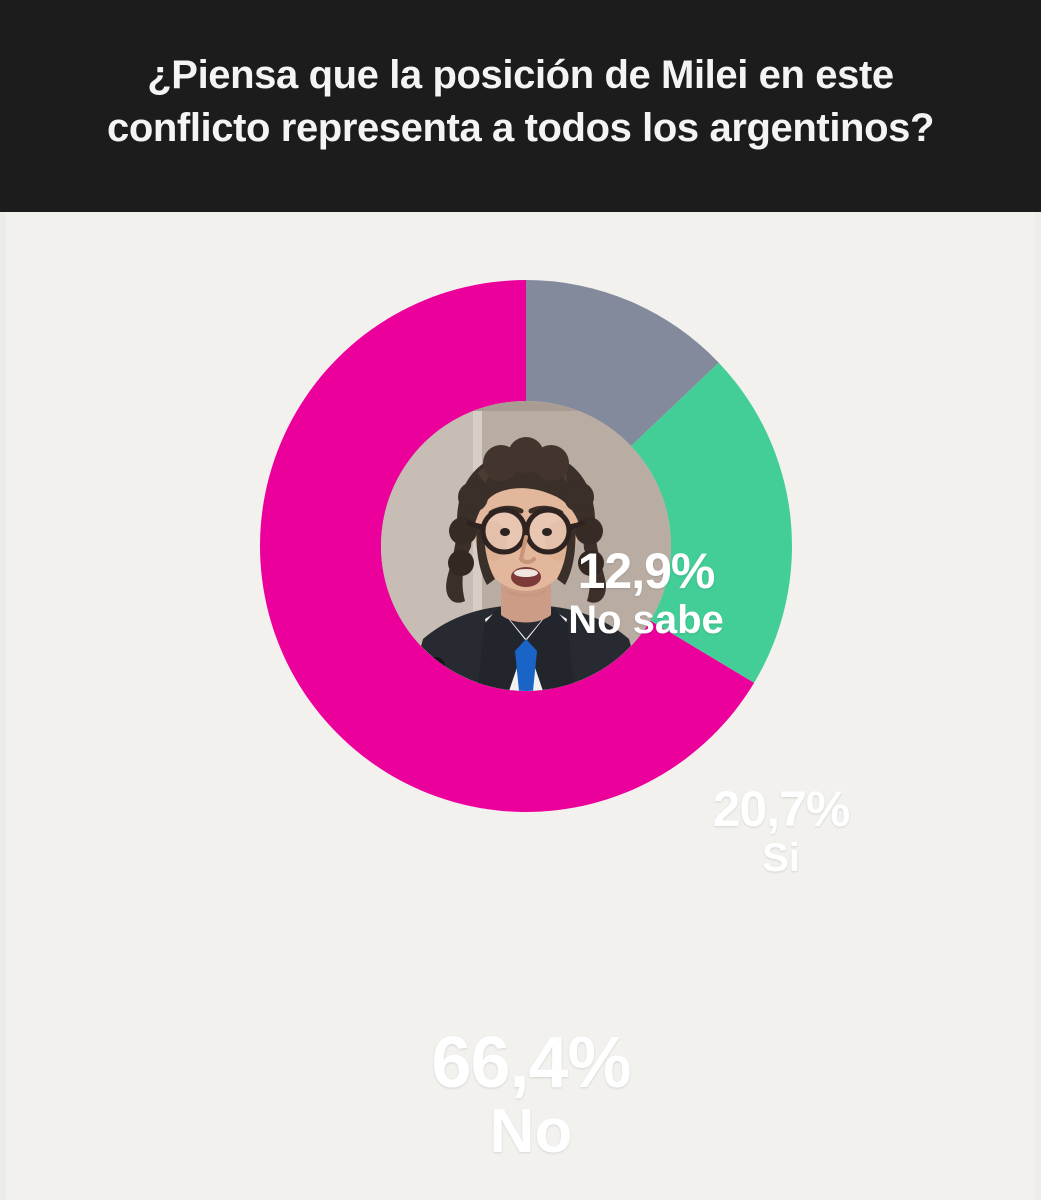  Describe the element at coordinates (520, 75) in the screenshot. I see `page-title-line-1: ¿Piensa que la posición de Milei en este` at that location.